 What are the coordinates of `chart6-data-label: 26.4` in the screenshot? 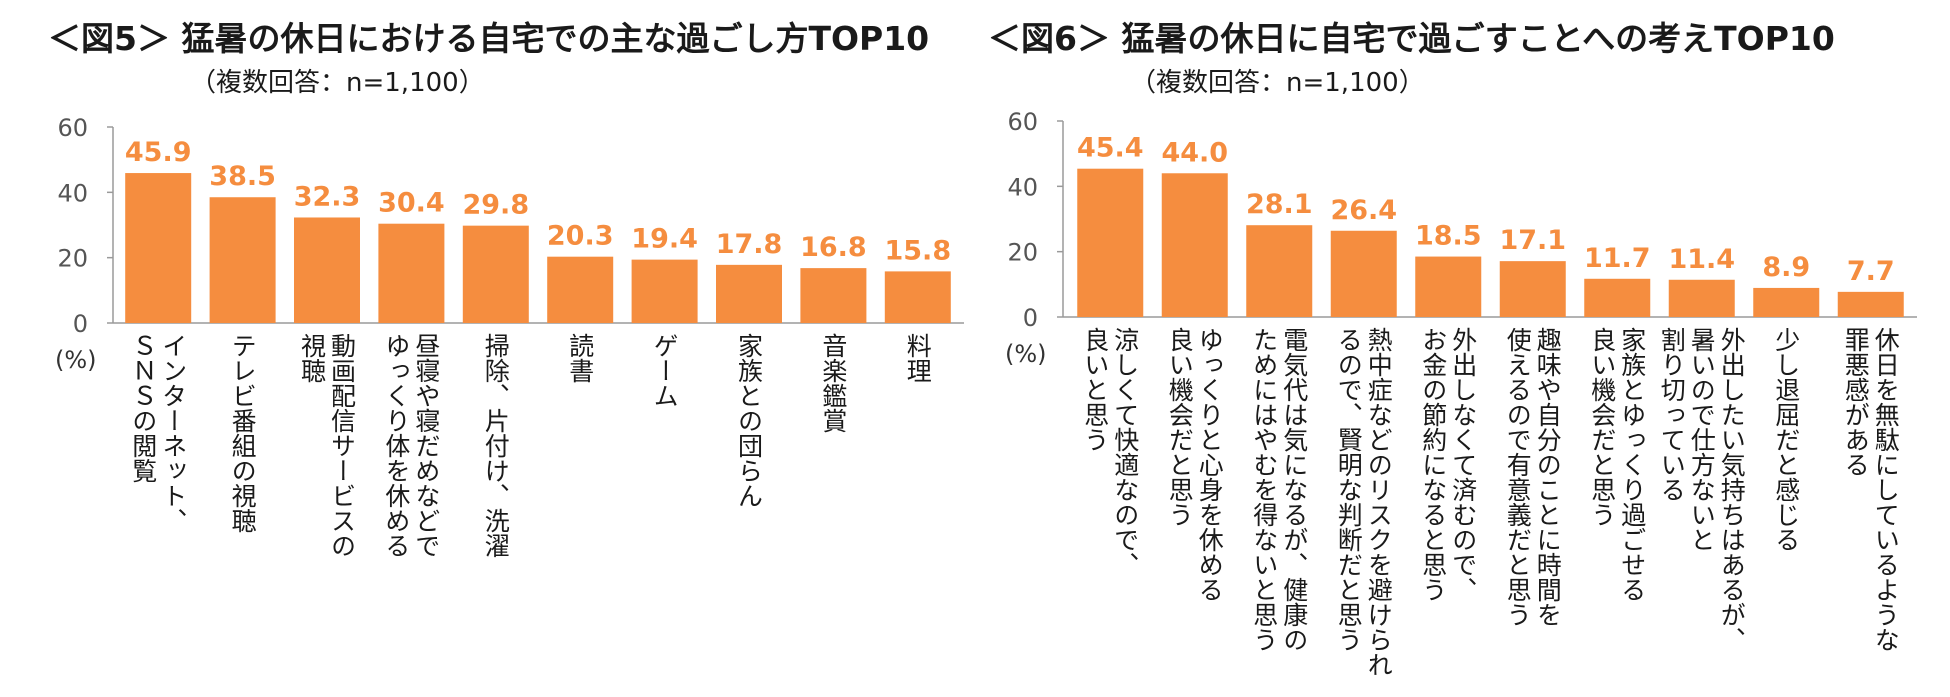 It's located at (1363, 210).